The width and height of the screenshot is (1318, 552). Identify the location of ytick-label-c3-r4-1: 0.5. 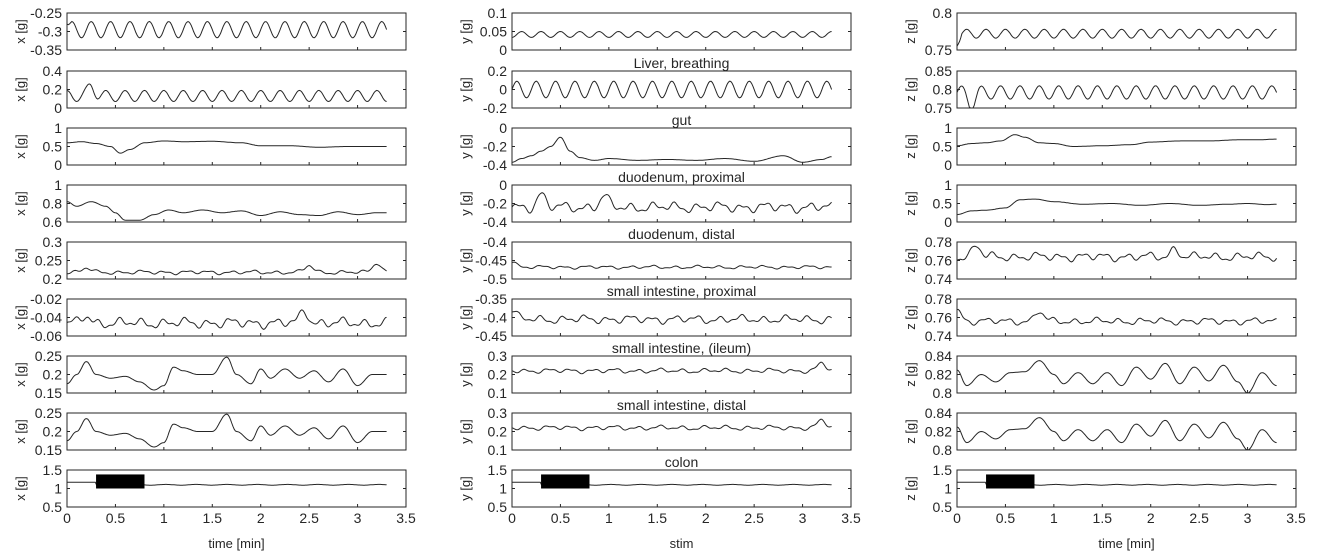
(943, 204).